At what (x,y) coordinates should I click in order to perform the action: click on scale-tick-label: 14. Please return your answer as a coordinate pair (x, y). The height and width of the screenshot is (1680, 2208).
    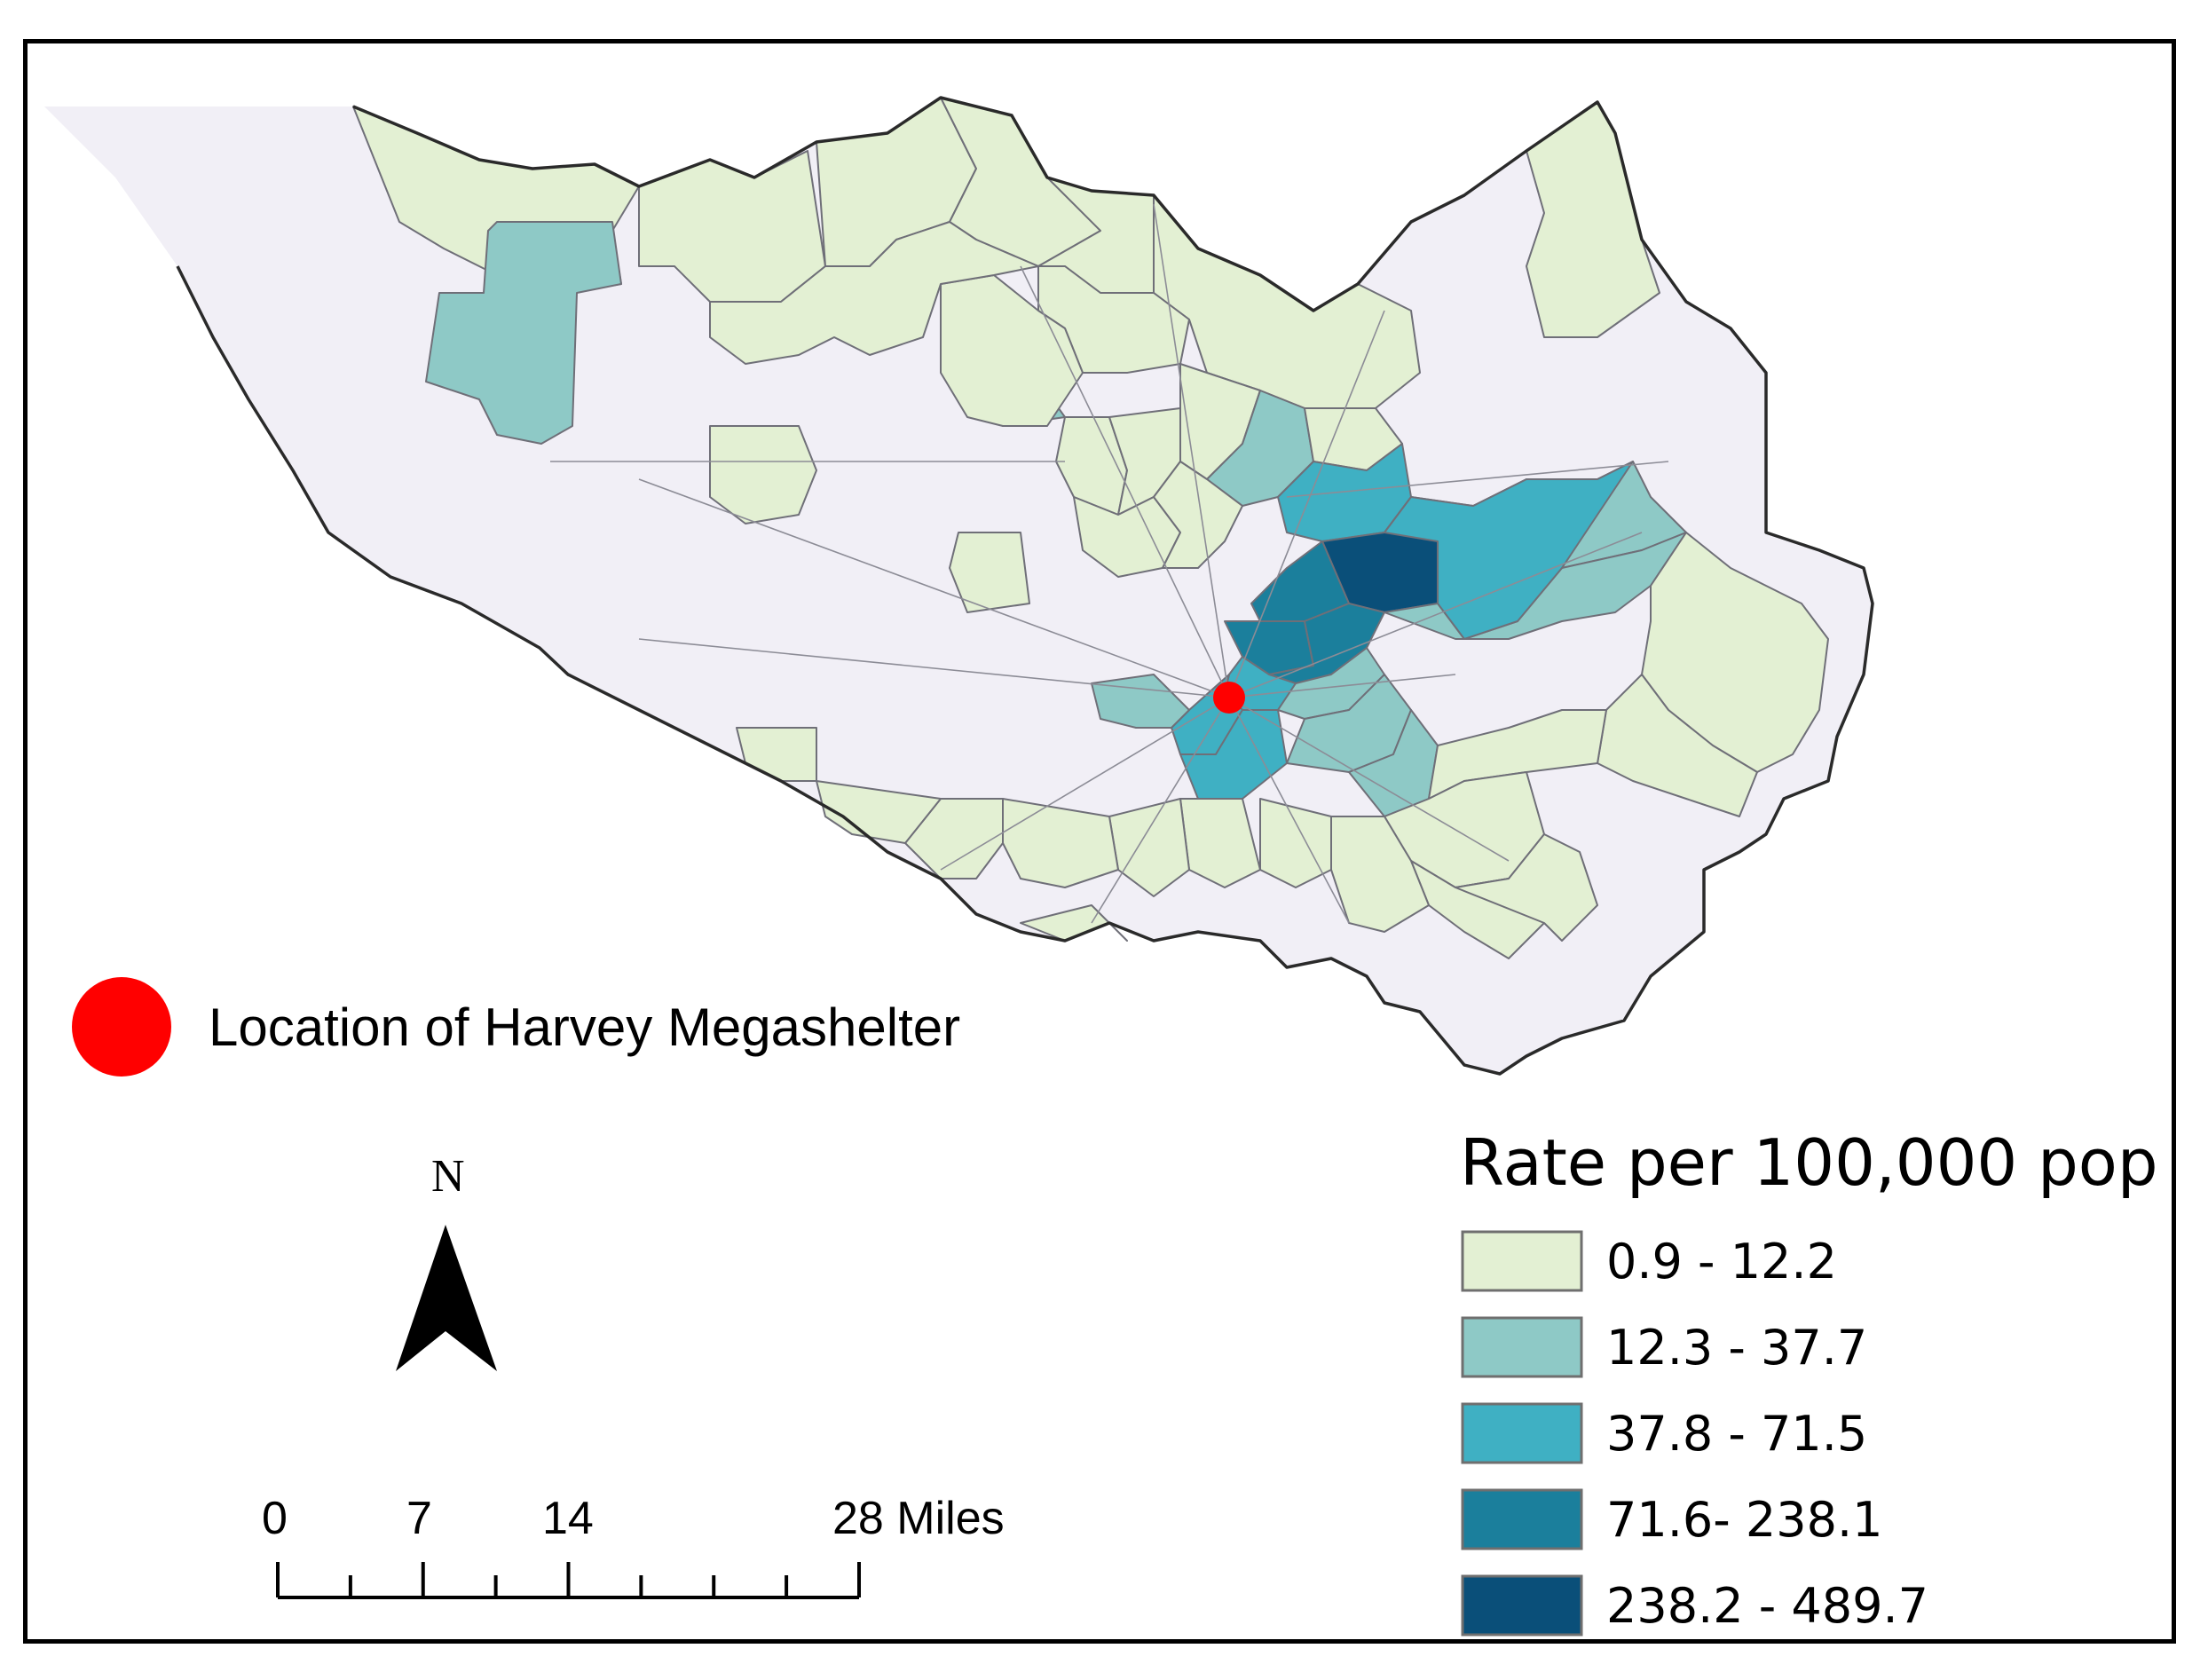
    Looking at the image, I should click on (568, 1518).